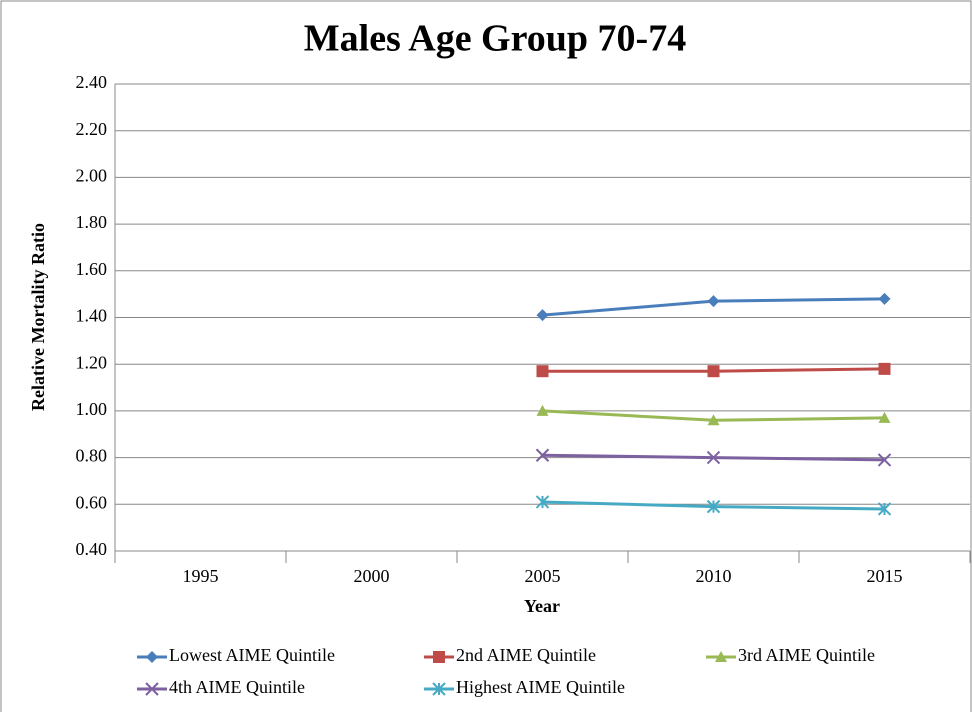  Describe the element at coordinates (201, 576) in the screenshot. I see `x-tick-label: 1995` at that location.